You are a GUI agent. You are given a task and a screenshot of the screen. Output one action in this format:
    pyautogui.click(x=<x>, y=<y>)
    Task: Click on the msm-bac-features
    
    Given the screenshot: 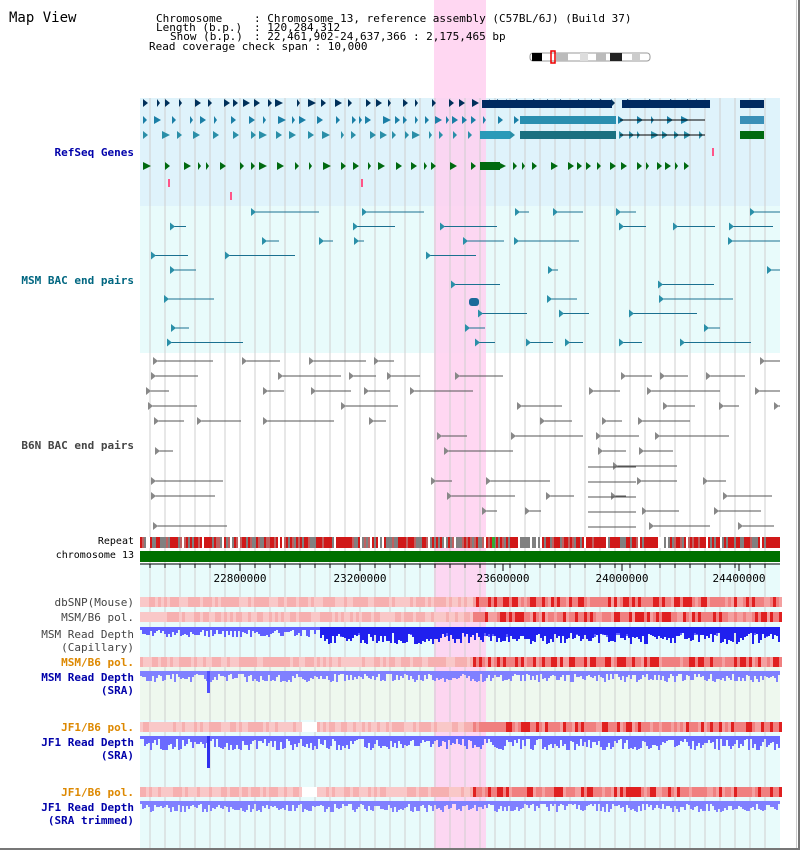 What is the action you would take?
    pyautogui.click(x=465, y=277)
    